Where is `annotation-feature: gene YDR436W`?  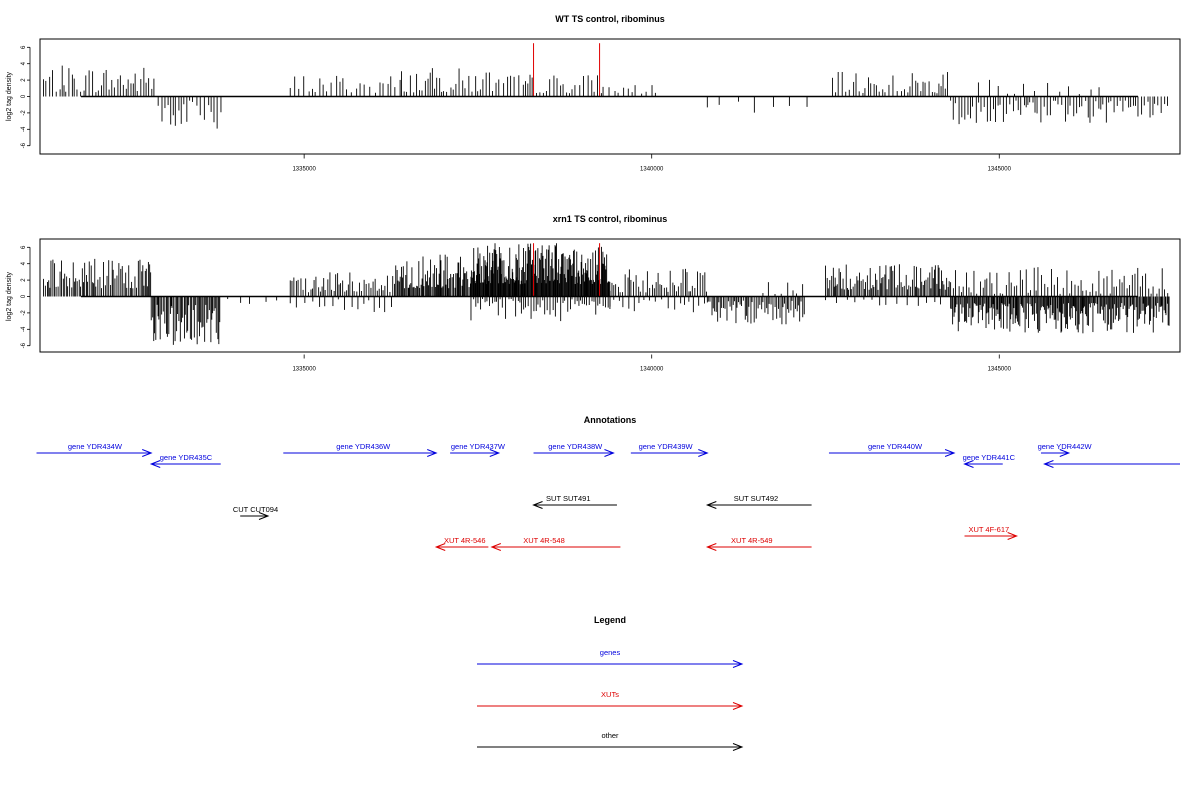
annotation-feature: gene YDR436W is located at coordinates (360, 449).